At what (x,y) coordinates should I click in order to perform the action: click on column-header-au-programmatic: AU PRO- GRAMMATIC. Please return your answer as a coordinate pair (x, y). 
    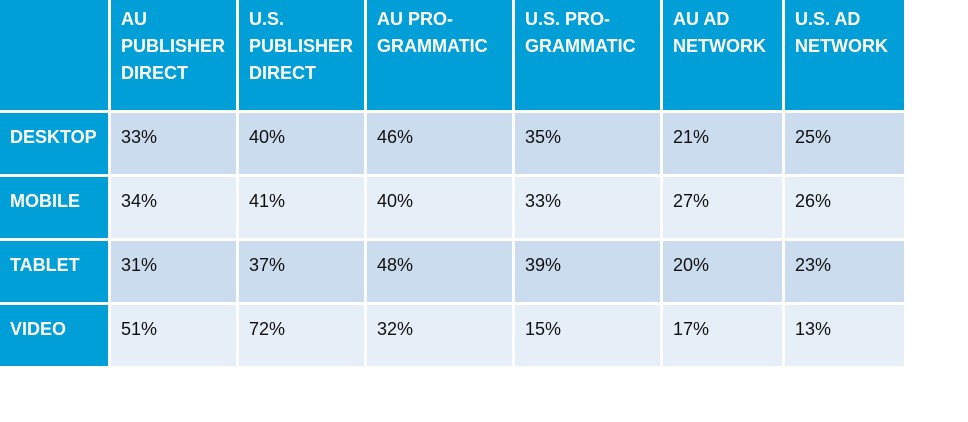
    Looking at the image, I should click on (439, 55).